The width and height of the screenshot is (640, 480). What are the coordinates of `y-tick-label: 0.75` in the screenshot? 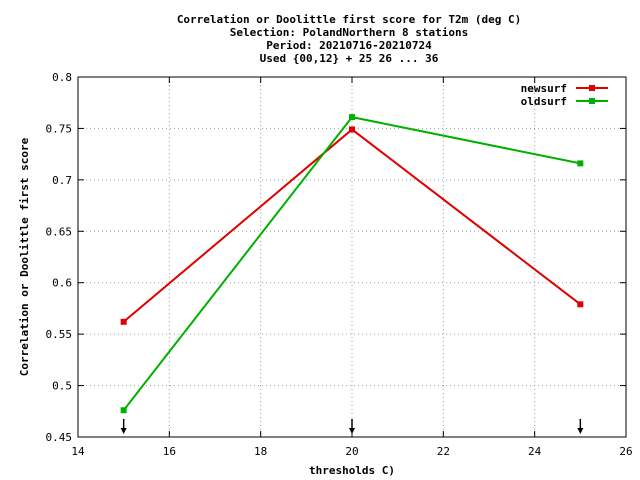 It's located at (59, 128).